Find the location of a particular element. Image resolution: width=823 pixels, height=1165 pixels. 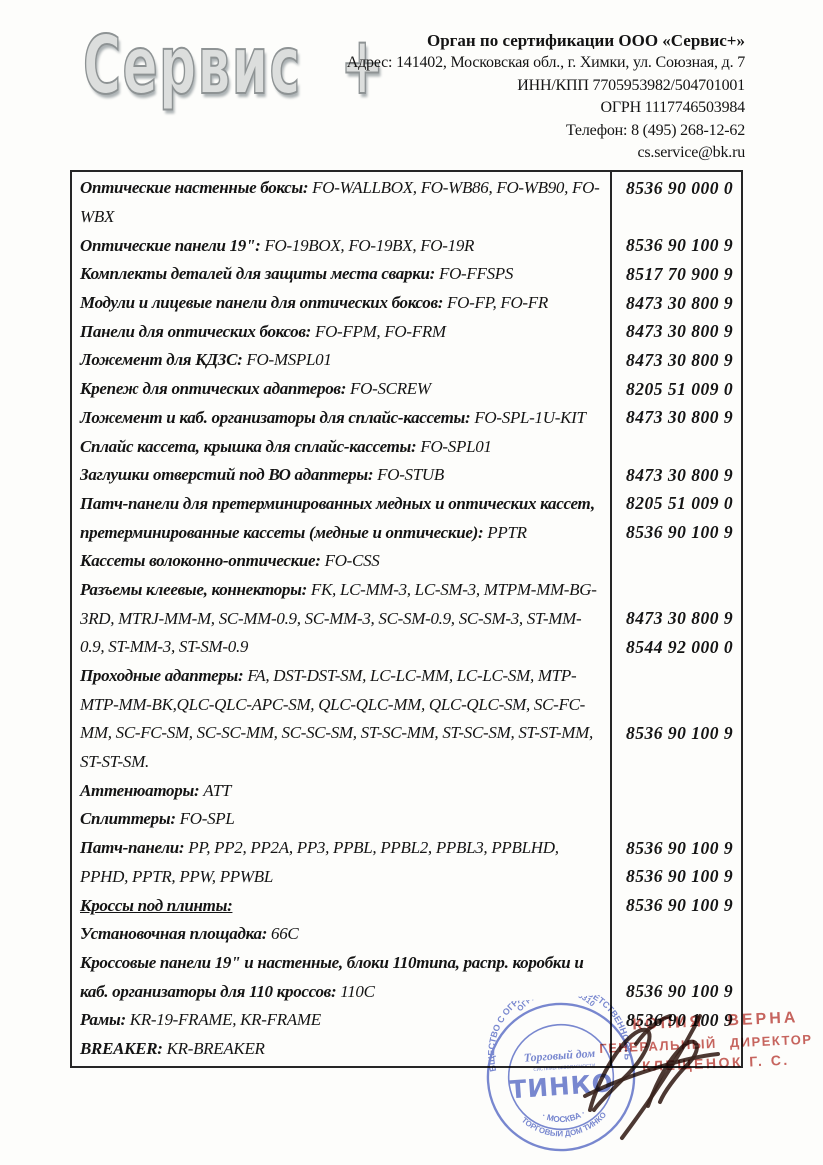

row-hs-code: 8544 92 000 0 is located at coordinates (679, 646).